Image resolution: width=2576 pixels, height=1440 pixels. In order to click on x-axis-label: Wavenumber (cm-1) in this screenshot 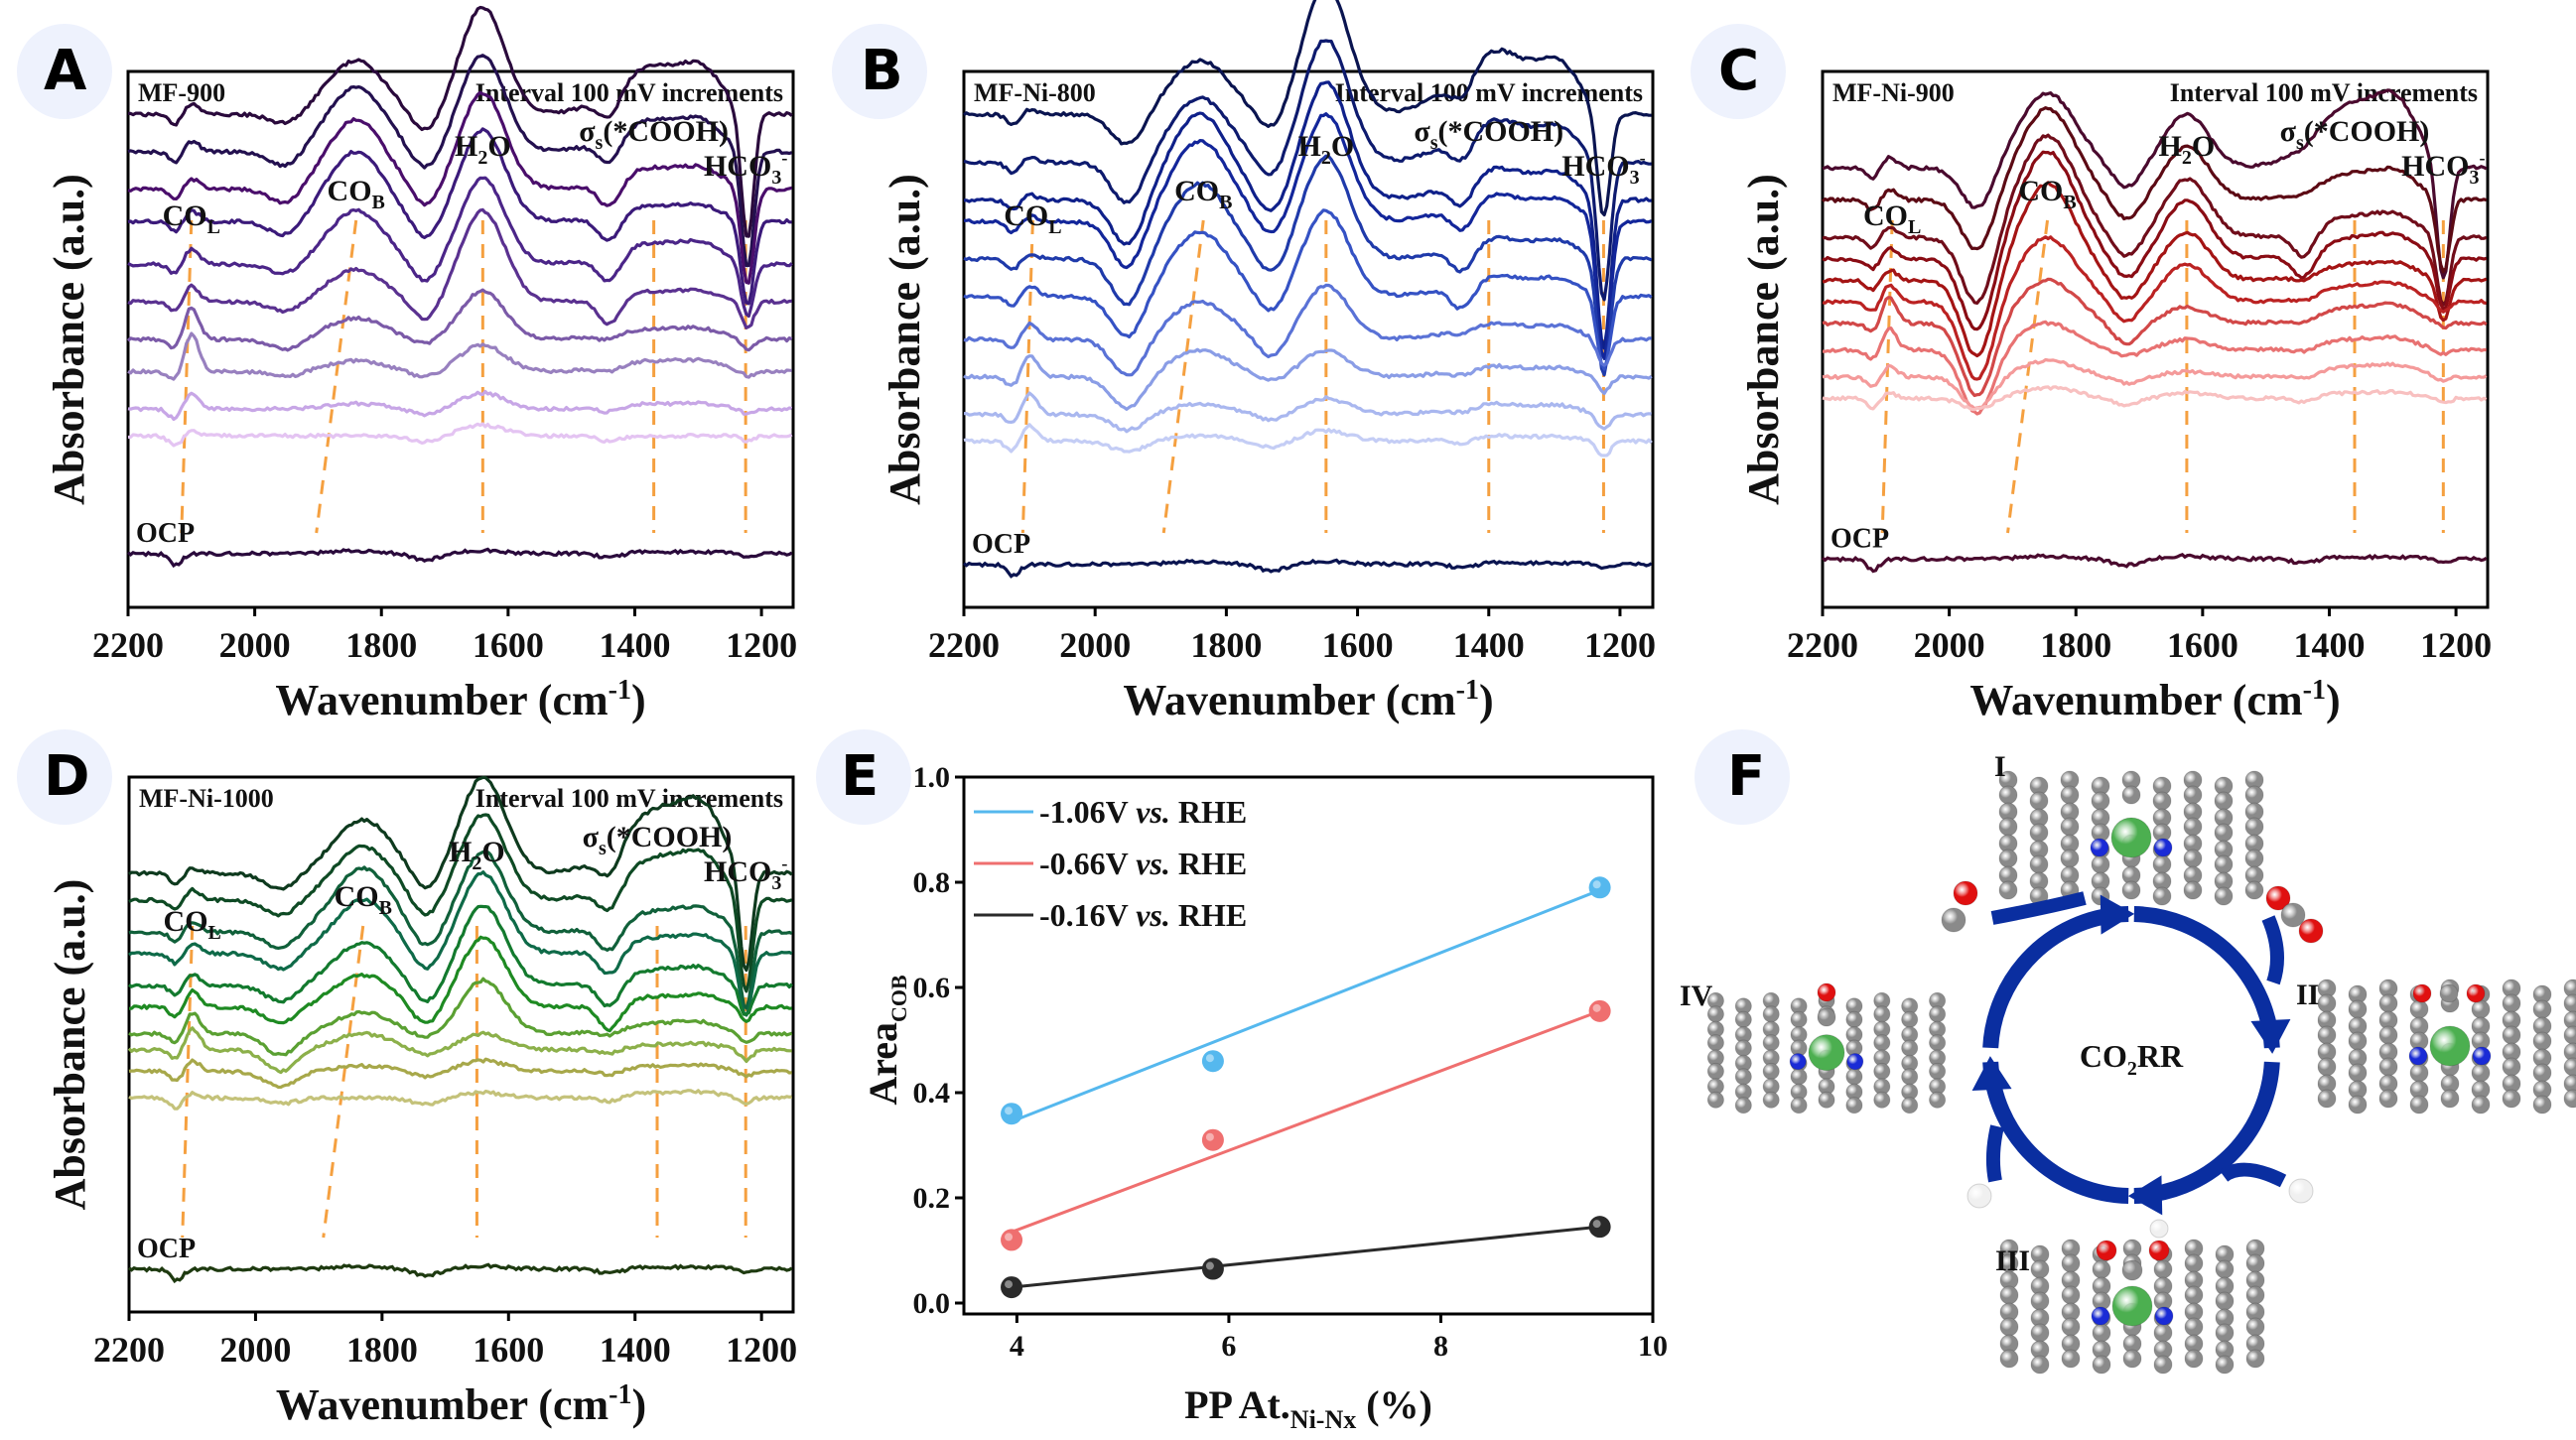, I will do `click(2154, 699)`.